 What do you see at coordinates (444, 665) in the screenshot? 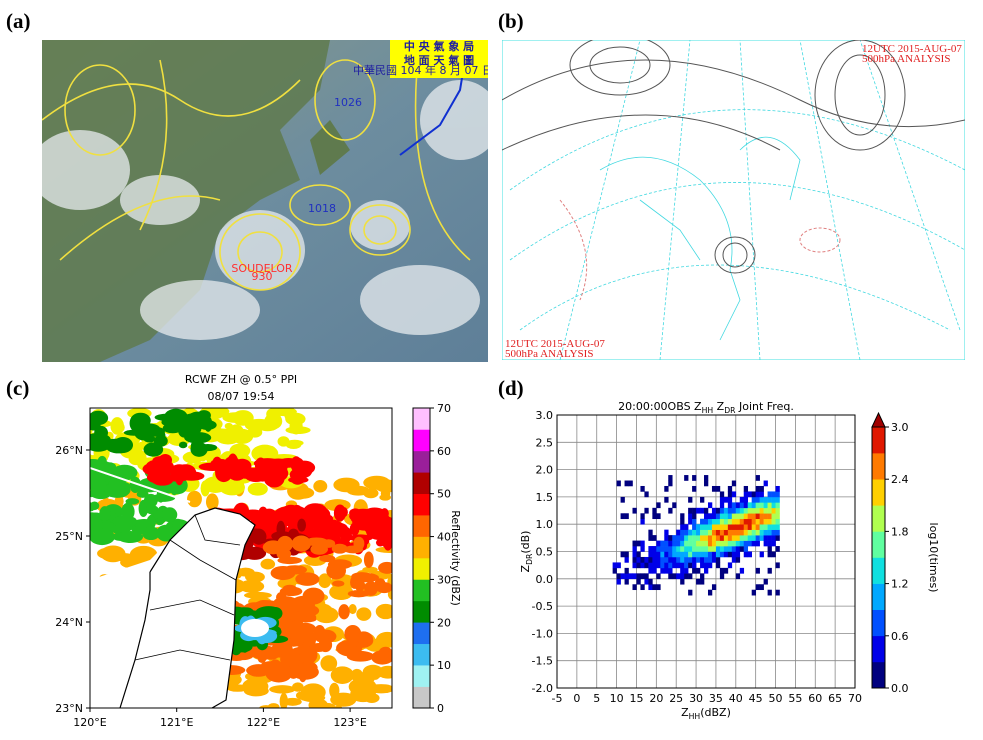
I see `colorbar-tick-label: 10` at bounding box center [444, 665].